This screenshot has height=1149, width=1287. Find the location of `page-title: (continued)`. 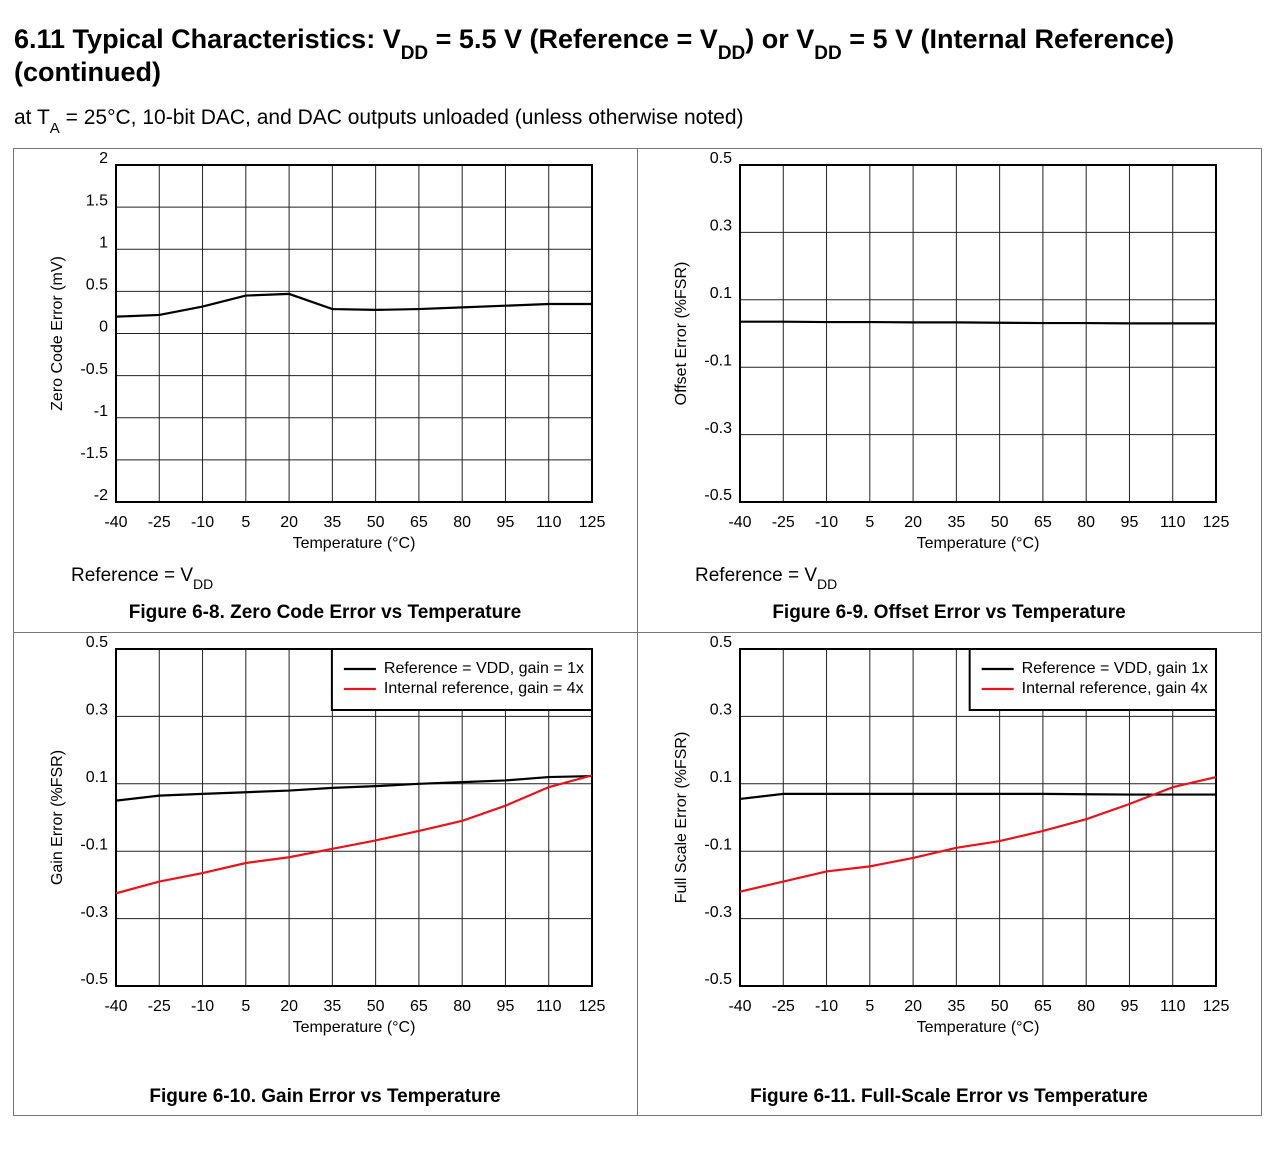

page-title: (continued) is located at coordinates (87, 72).